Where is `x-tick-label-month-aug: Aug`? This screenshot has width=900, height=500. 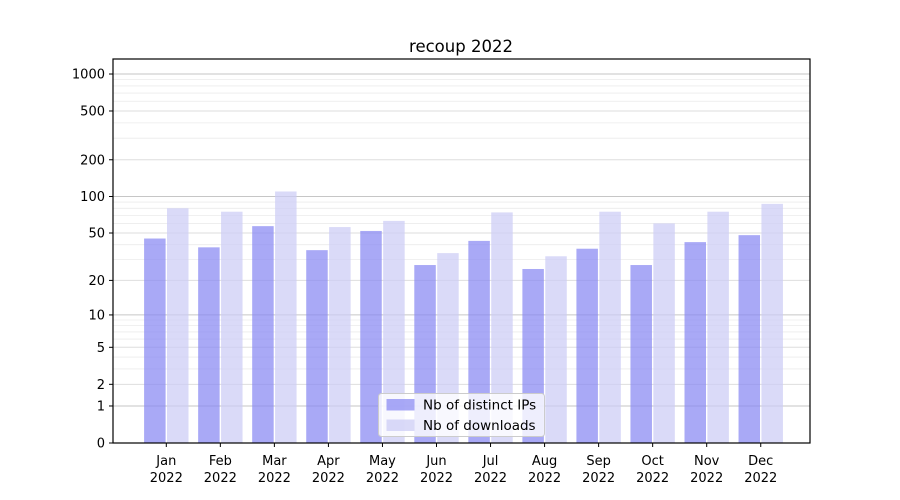 x-tick-label-month-aug: Aug is located at coordinates (544, 461).